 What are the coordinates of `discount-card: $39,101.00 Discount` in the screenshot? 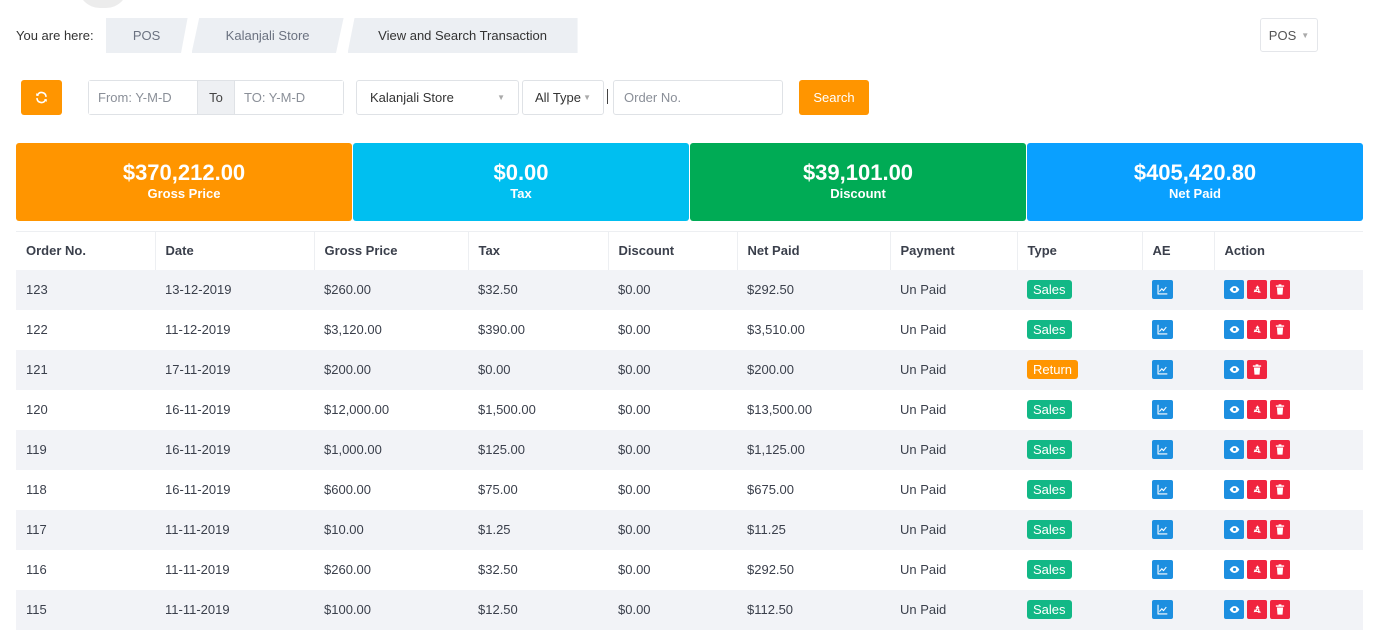 It's located at (858, 182).